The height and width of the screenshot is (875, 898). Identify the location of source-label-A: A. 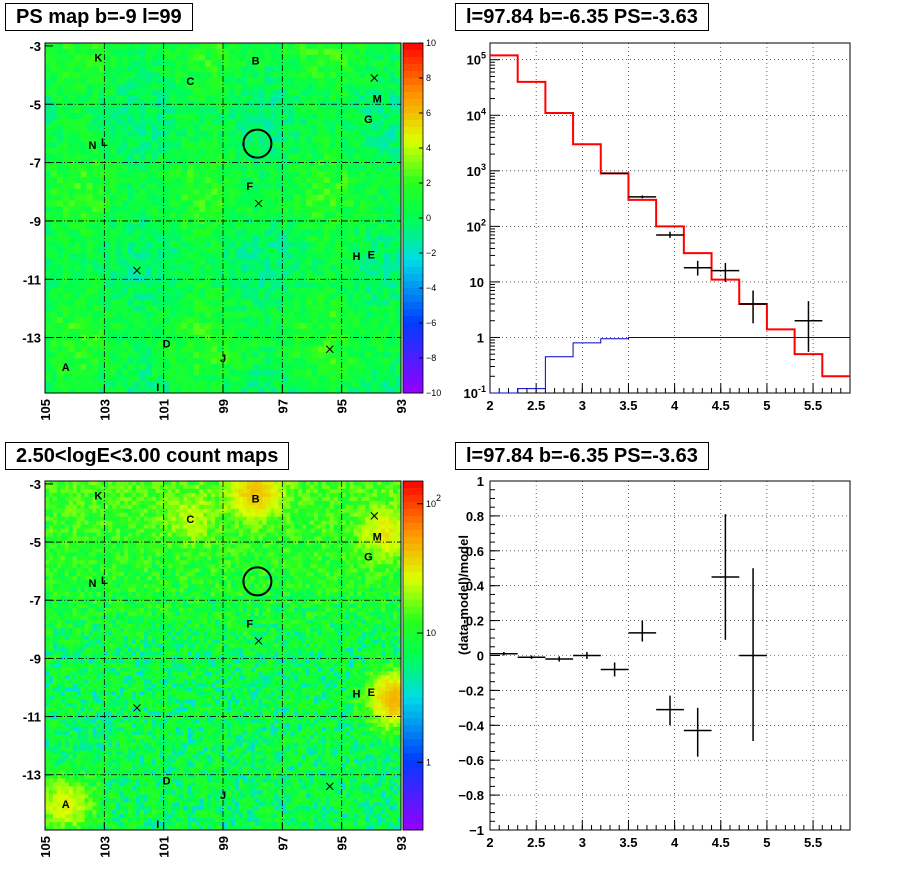
(66, 368).